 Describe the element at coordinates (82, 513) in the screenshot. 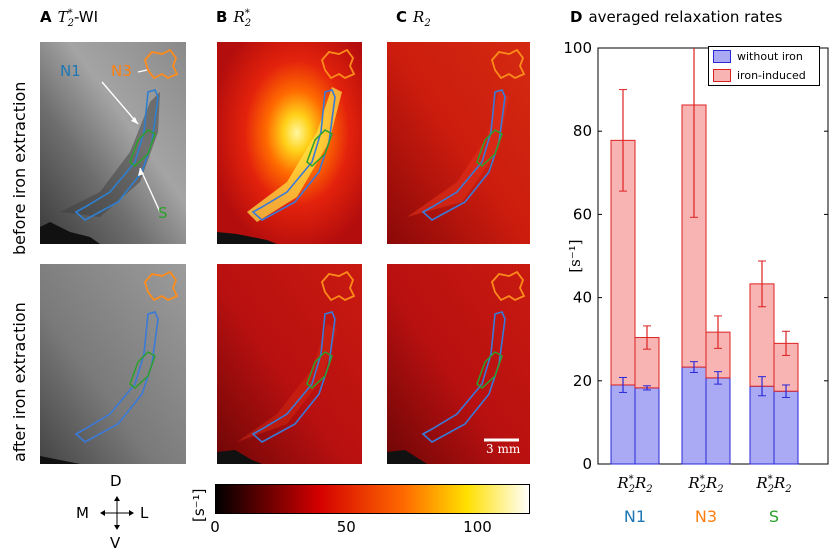

I see `orientation-m: M` at that location.